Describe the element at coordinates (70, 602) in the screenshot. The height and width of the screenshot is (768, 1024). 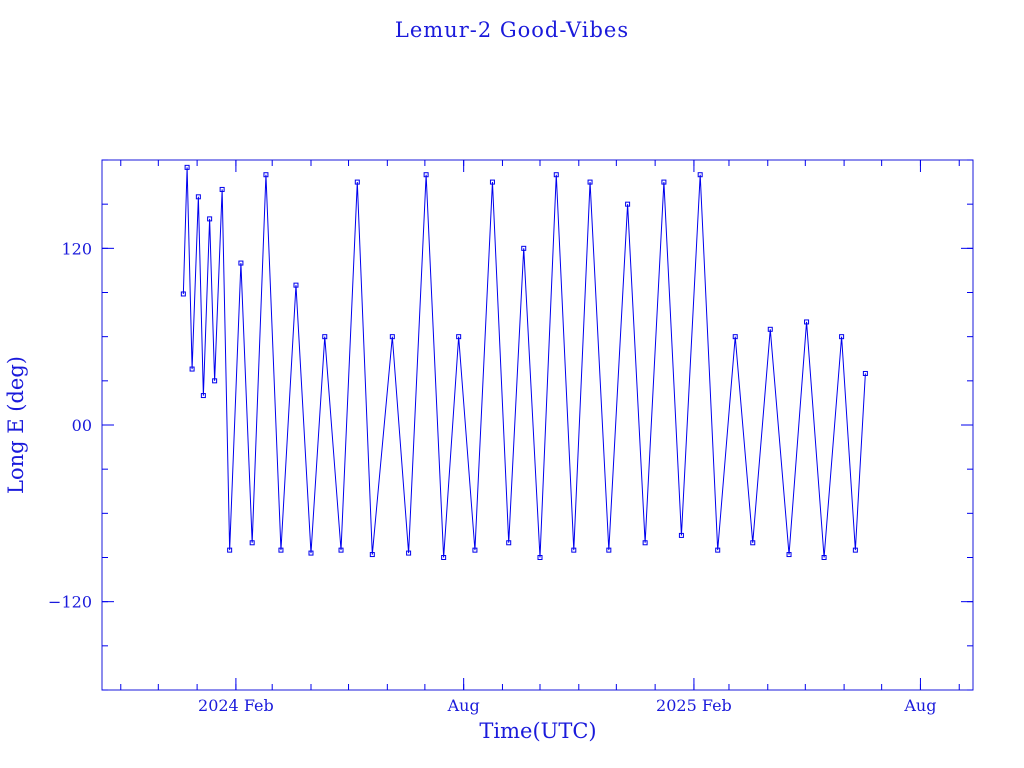
I see `y-tick-label: −120` at that location.